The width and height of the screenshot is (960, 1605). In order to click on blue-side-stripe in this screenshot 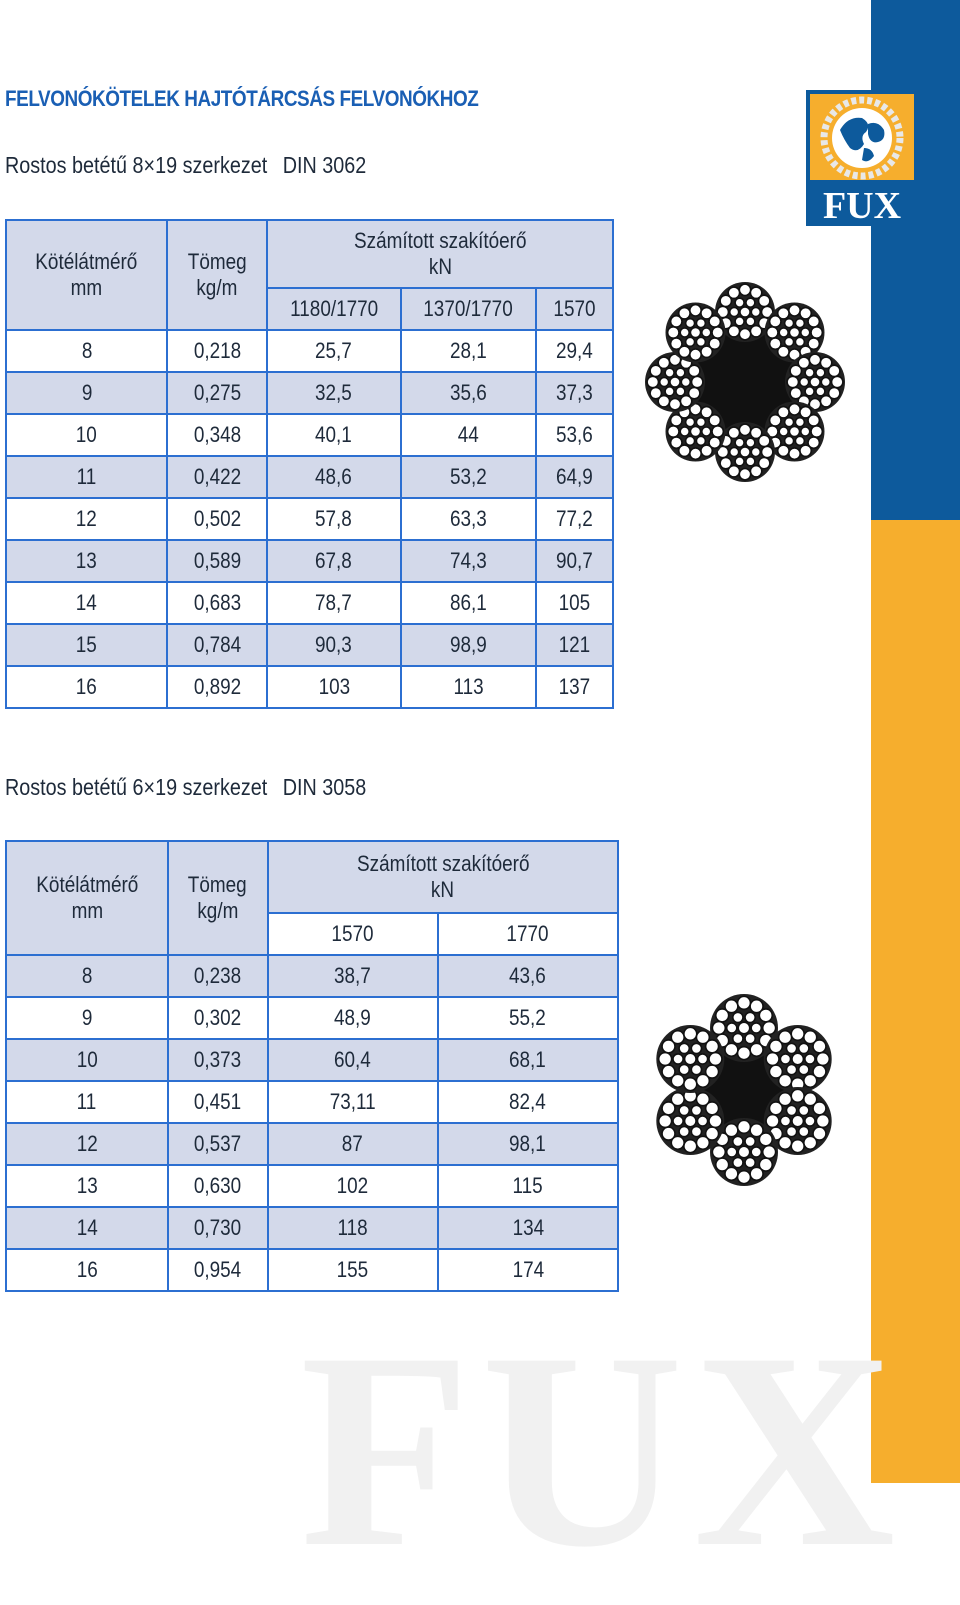, I will do `click(915, 260)`.